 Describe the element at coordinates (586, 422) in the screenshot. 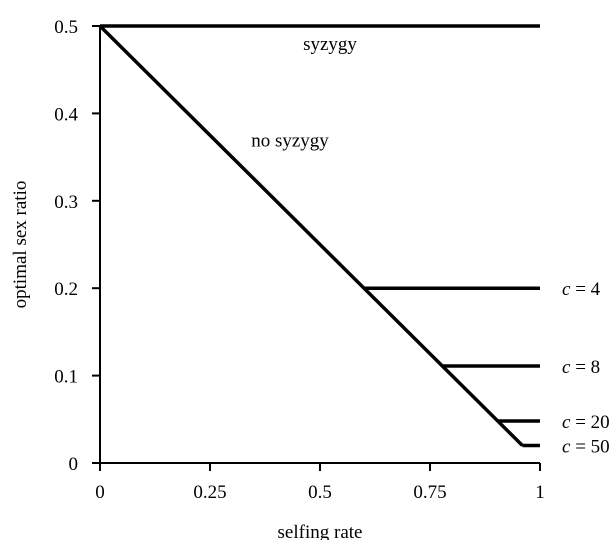

I see `end-label: c = 20` at that location.